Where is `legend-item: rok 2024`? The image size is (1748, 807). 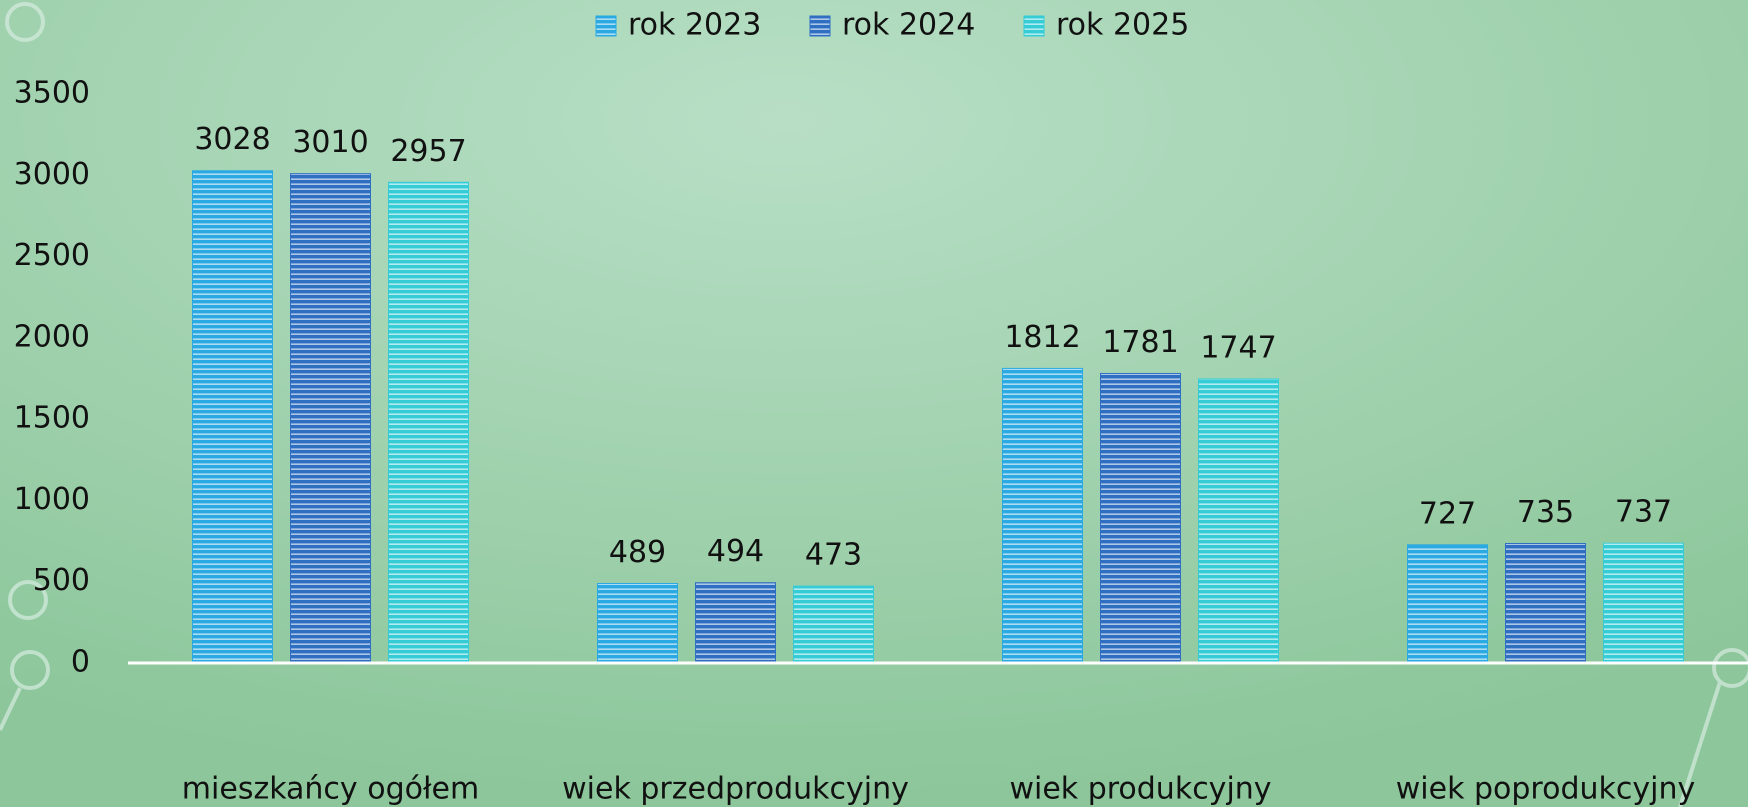
legend-item: rok 2024 is located at coordinates (892, 25).